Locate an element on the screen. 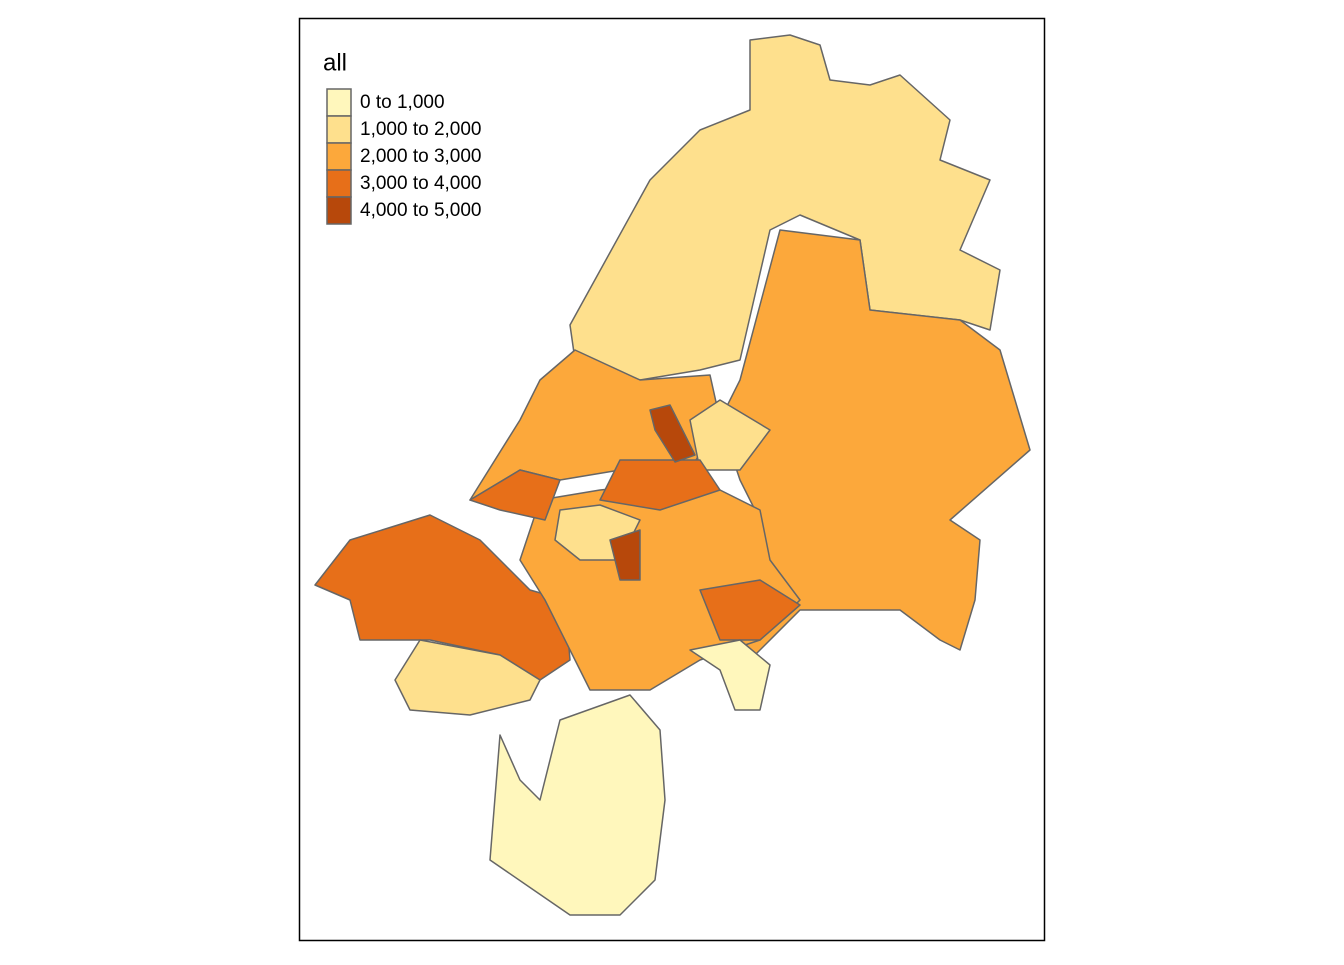 This screenshot has width=1344, height=965. legend-label: 1,000 to 2,000 is located at coordinates (421, 129).